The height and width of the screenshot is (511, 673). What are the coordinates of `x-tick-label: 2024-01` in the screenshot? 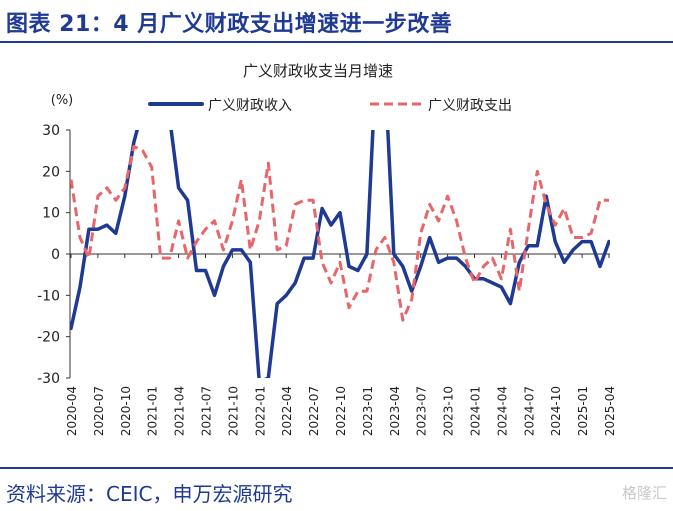 It's located at (476, 411).